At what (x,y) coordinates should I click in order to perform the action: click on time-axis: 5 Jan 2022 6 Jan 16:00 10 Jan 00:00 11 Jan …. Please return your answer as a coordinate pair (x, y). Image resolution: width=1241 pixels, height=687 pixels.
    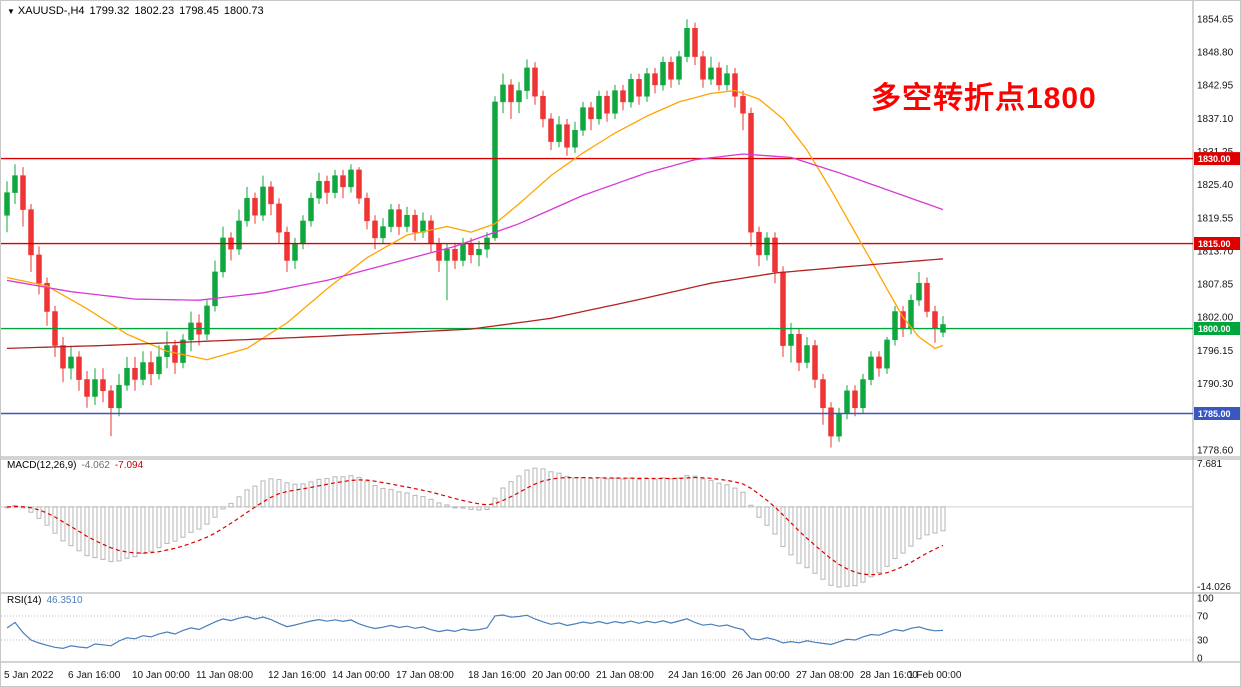
    Looking at the image, I should click on (483, 675).